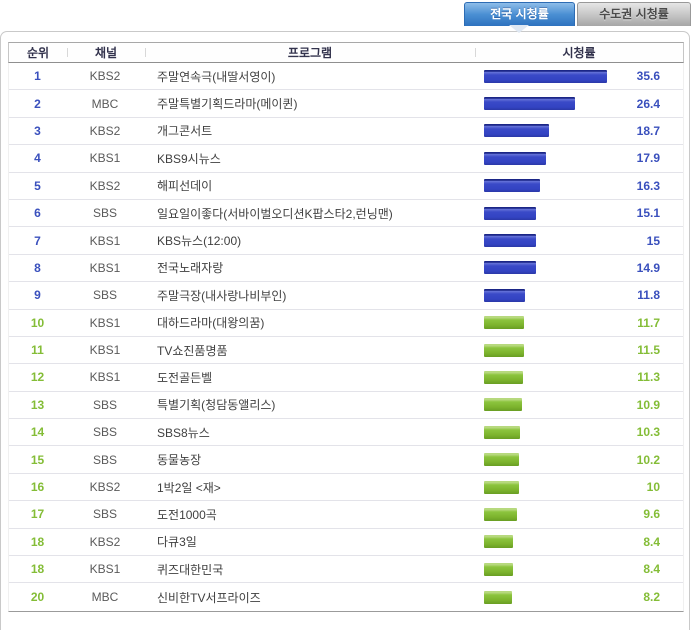  I want to click on table-row: 12 KBS1 도전골든벨 11.3, so click(346, 378).